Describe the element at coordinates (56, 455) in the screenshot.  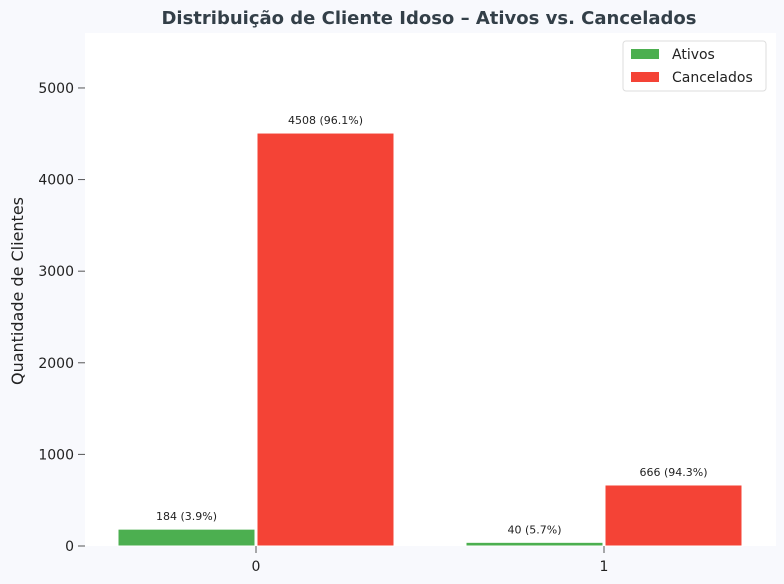
I see `y-tick-label: 1000` at that location.